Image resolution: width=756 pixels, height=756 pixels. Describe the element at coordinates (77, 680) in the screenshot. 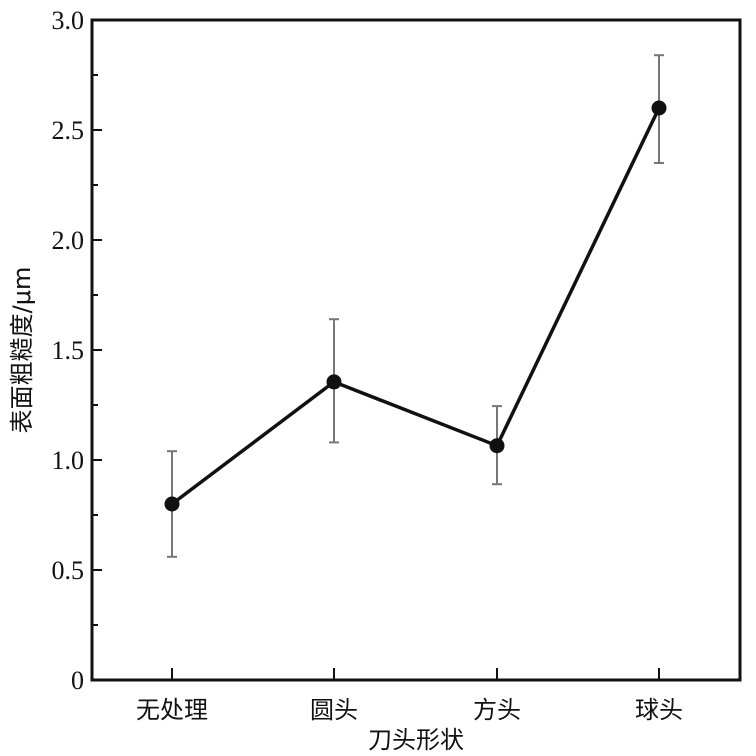

I see `y-tick-label: 0` at that location.